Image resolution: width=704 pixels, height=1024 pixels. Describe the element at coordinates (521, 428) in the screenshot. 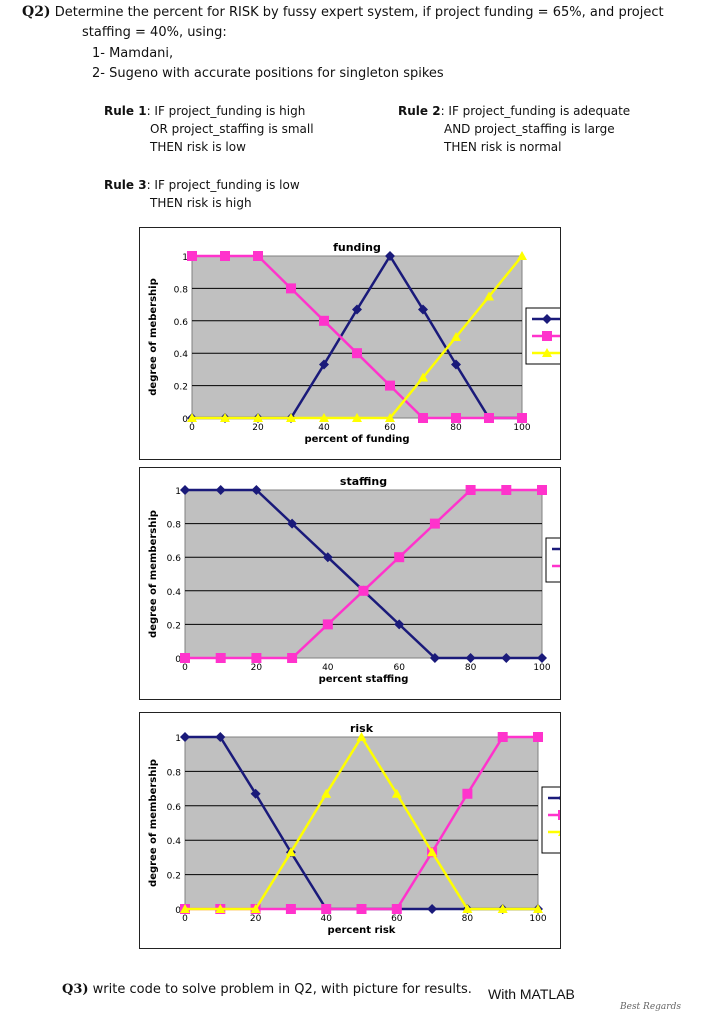

I see `funding-x-tick-label: 100` at that location.